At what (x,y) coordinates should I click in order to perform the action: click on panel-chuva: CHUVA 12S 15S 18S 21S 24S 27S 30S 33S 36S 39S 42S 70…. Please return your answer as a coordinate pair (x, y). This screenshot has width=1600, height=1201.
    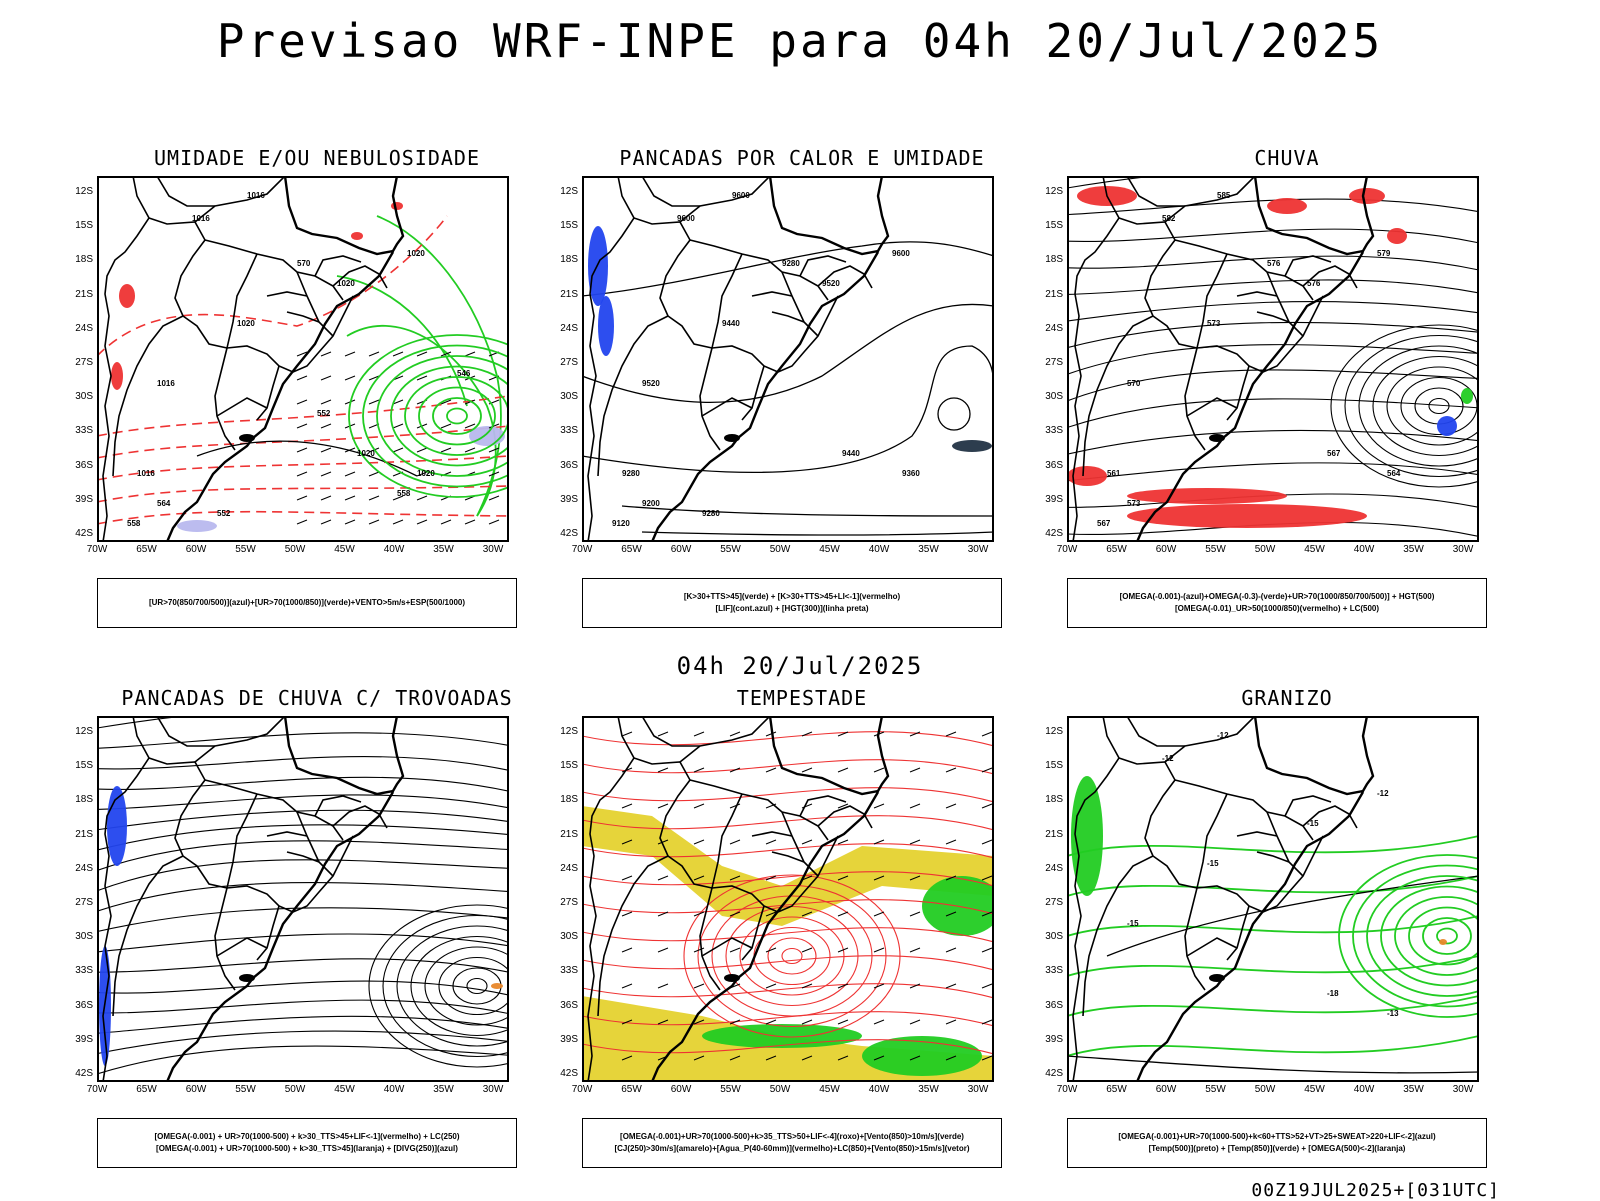
    Looking at the image, I should click on (1287, 387).